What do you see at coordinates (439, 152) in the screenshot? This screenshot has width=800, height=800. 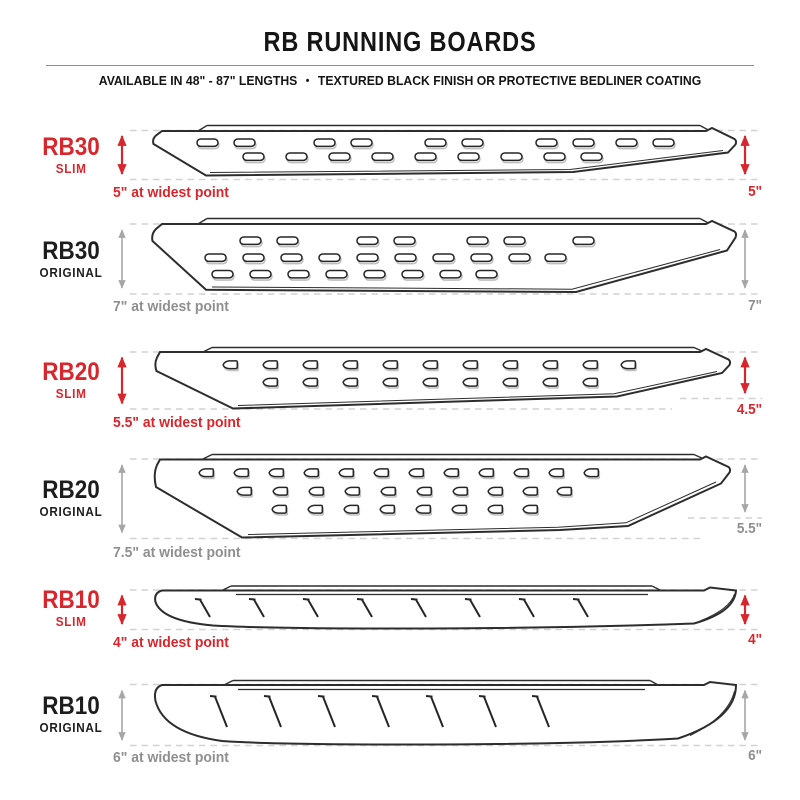 I see `rb30-slim-board-drawing` at bounding box center [439, 152].